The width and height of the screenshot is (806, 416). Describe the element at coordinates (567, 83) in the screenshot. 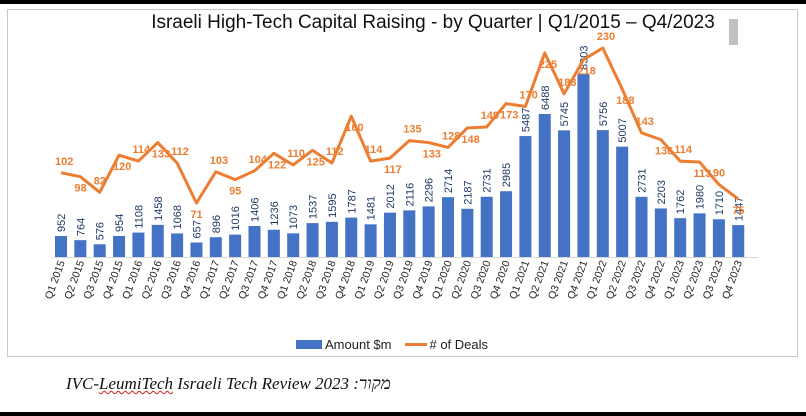

I see `deals-data-label: 183` at that location.